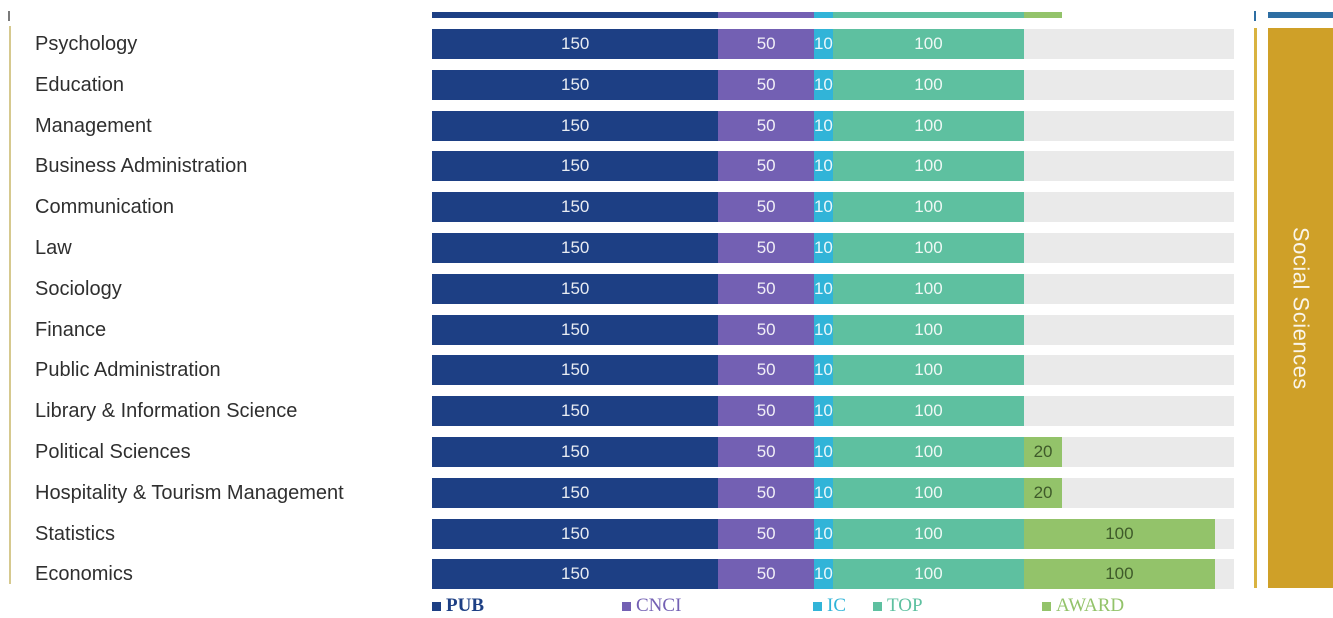 The width and height of the screenshot is (1333, 618). Describe the element at coordinates (823, 533) in the screenshot. I see `data-label-ic-statistics: 10` at that location.